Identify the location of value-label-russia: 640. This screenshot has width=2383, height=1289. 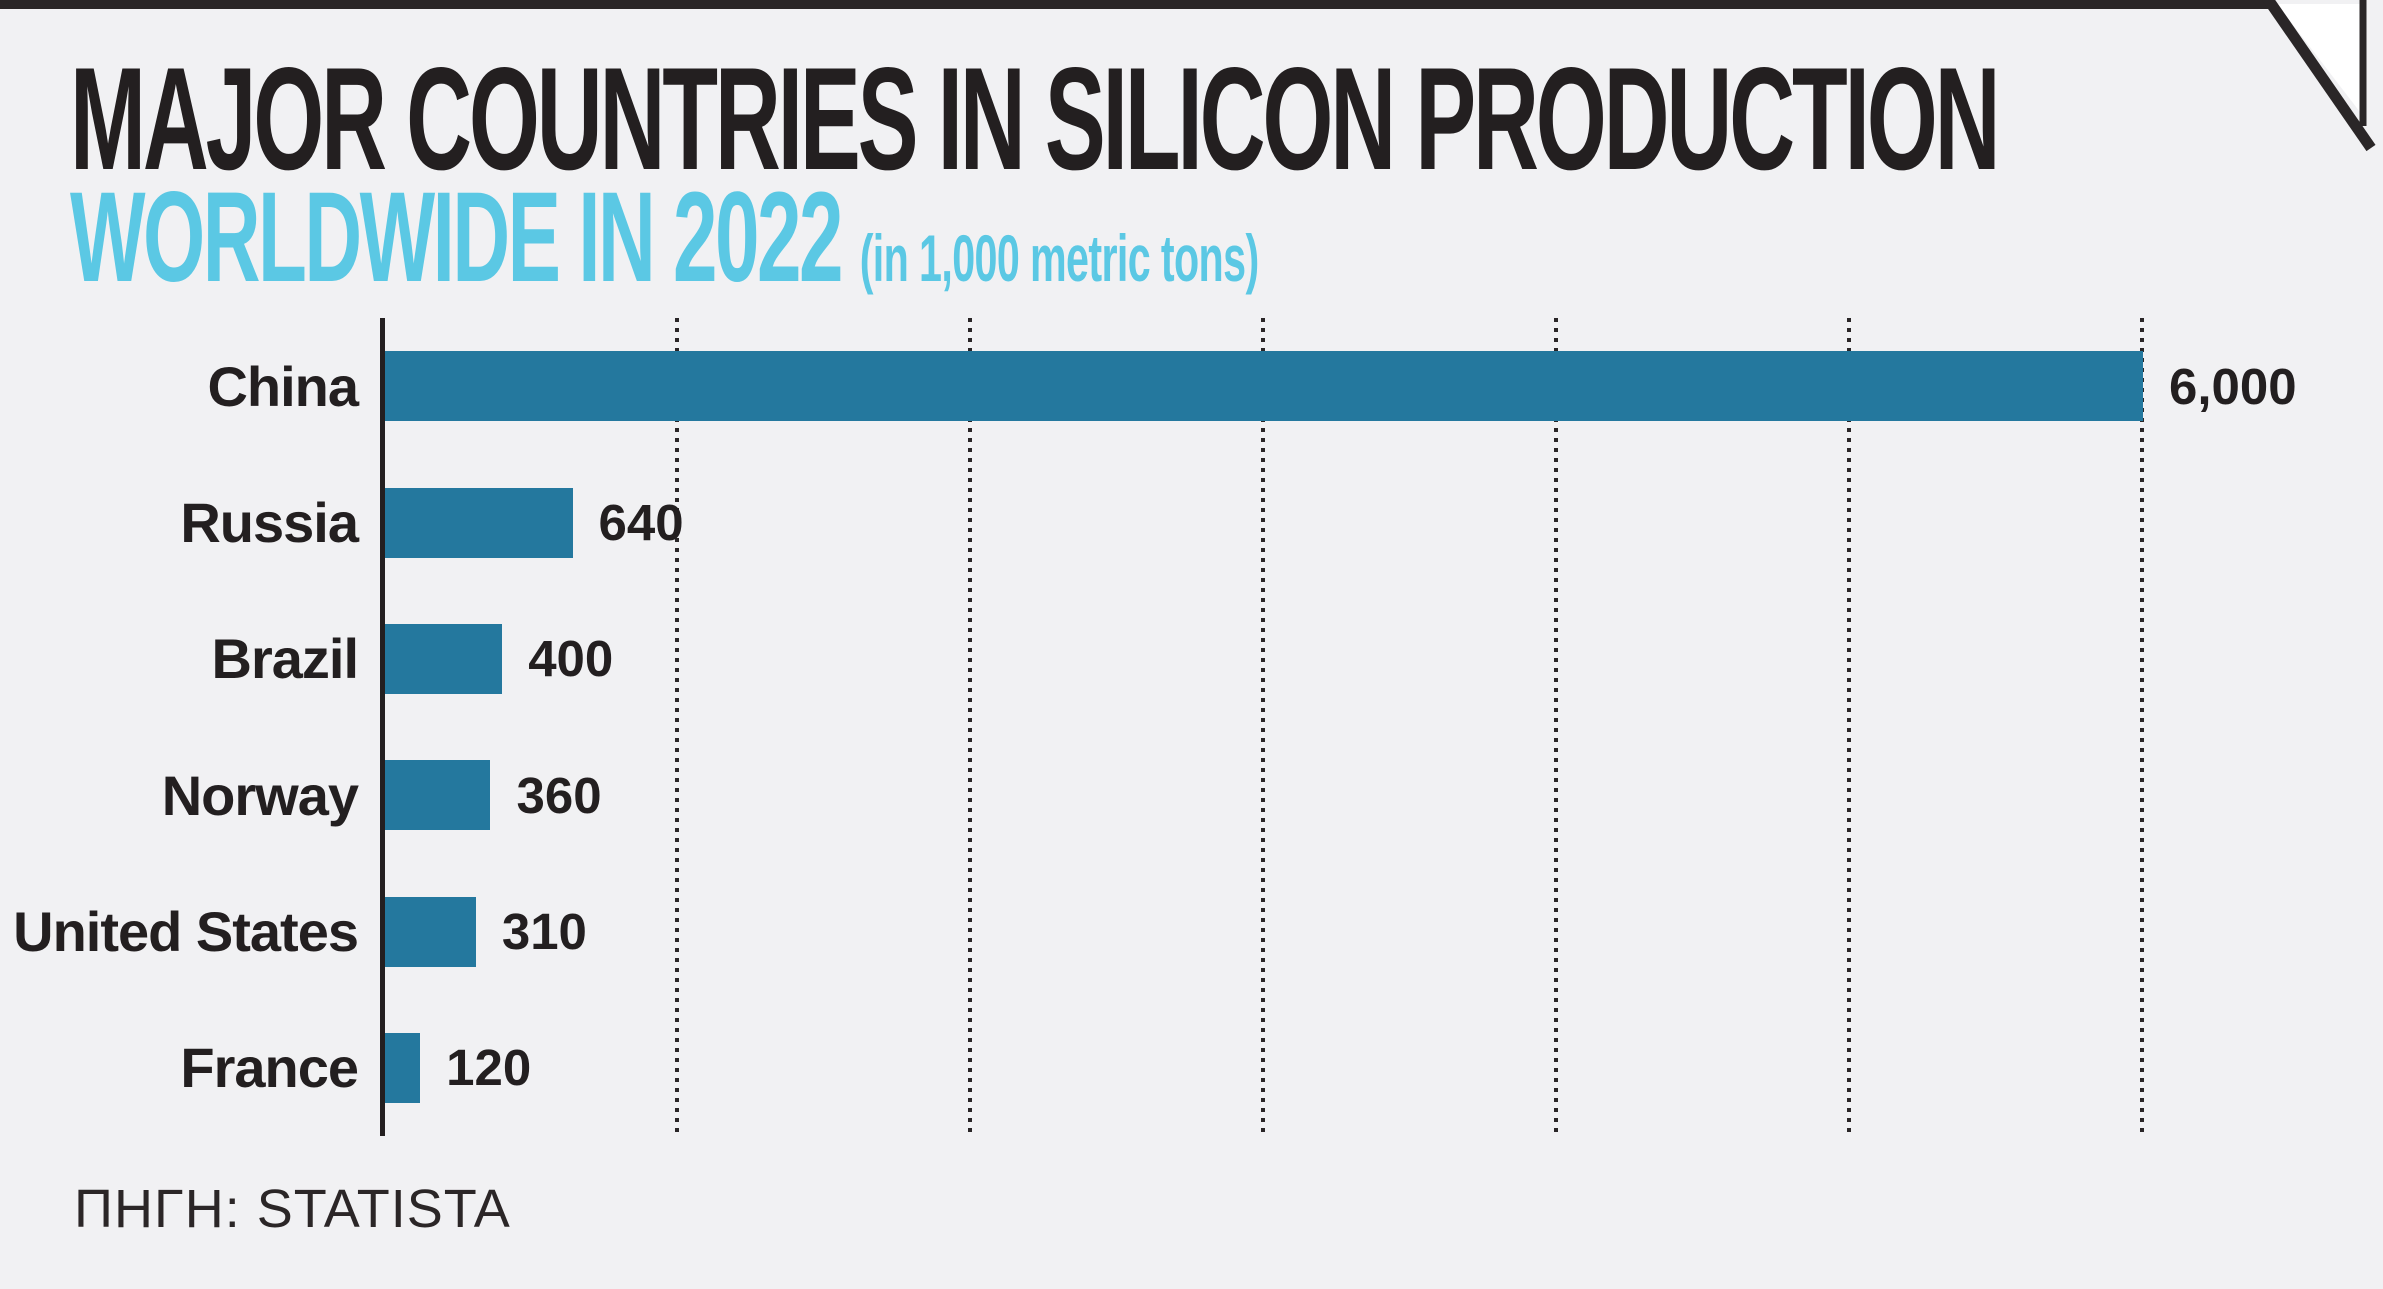
(641, 522).